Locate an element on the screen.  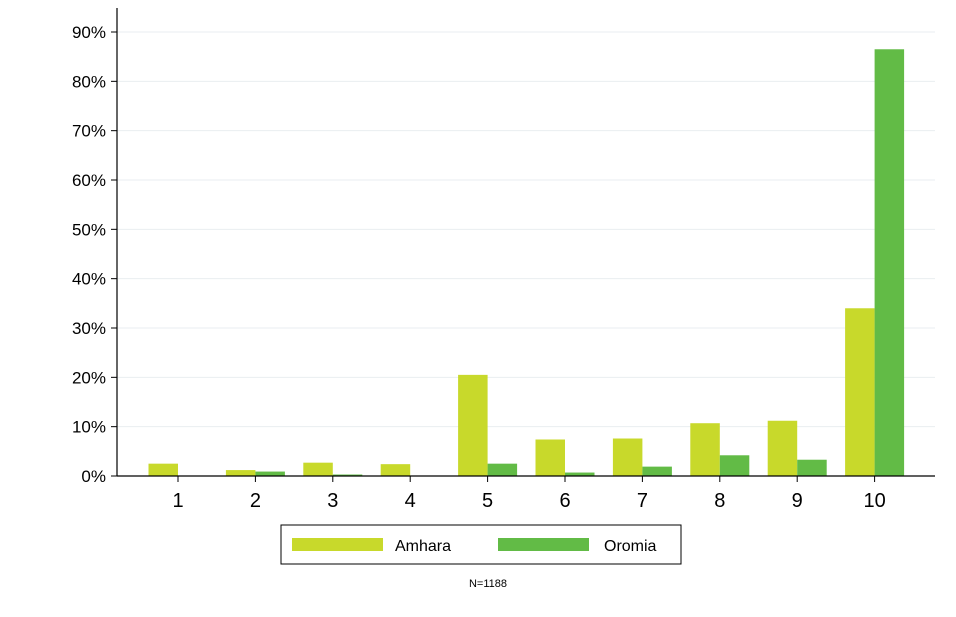
sample-size-note: N=1188 is located at coordinates (488, 584).